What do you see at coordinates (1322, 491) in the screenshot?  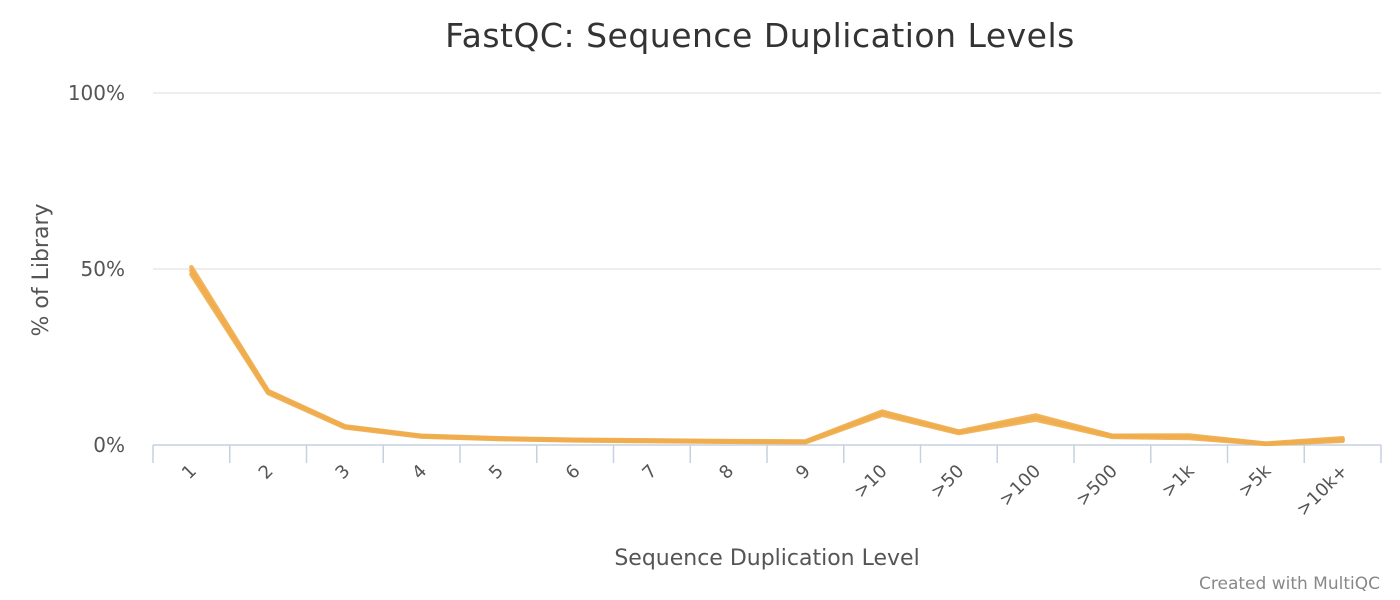 I see `x-tick-label: >10k+` at bounding box center [1322, 491].